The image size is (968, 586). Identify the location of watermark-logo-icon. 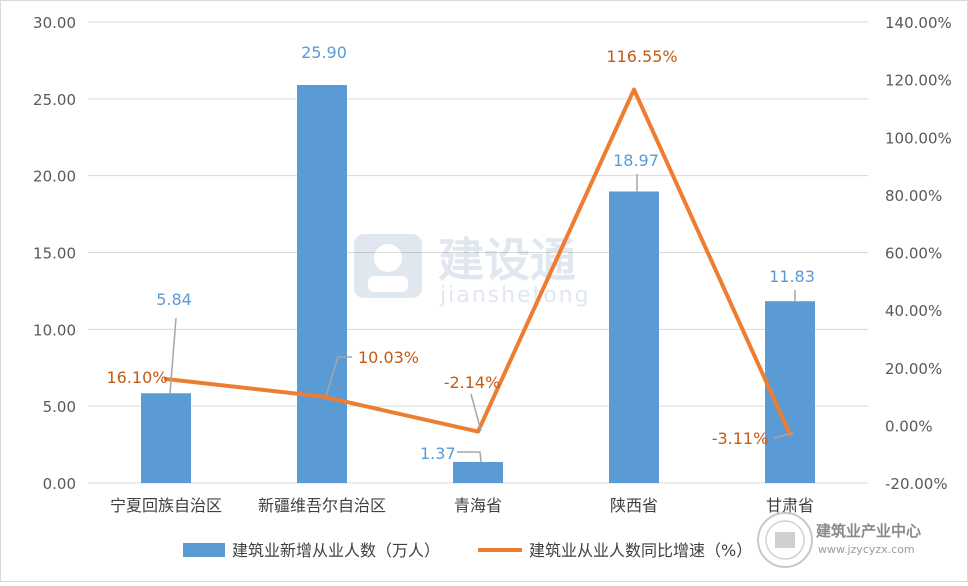
(388, 266).